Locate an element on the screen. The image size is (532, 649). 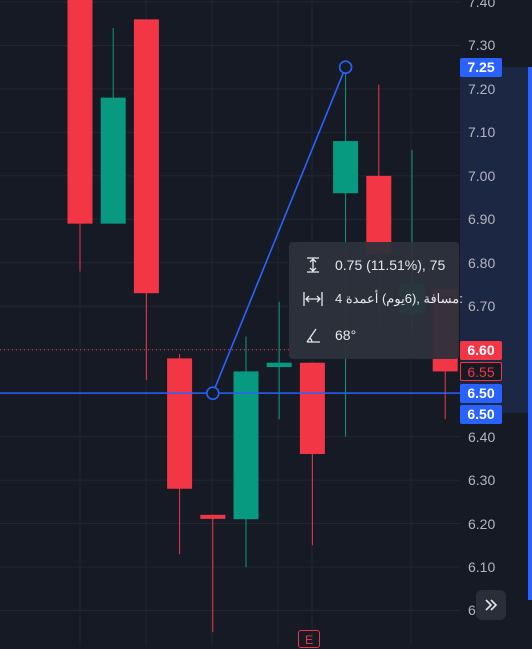
trend-end-price-tag: 7.25 is located at coordinates (481, 67).